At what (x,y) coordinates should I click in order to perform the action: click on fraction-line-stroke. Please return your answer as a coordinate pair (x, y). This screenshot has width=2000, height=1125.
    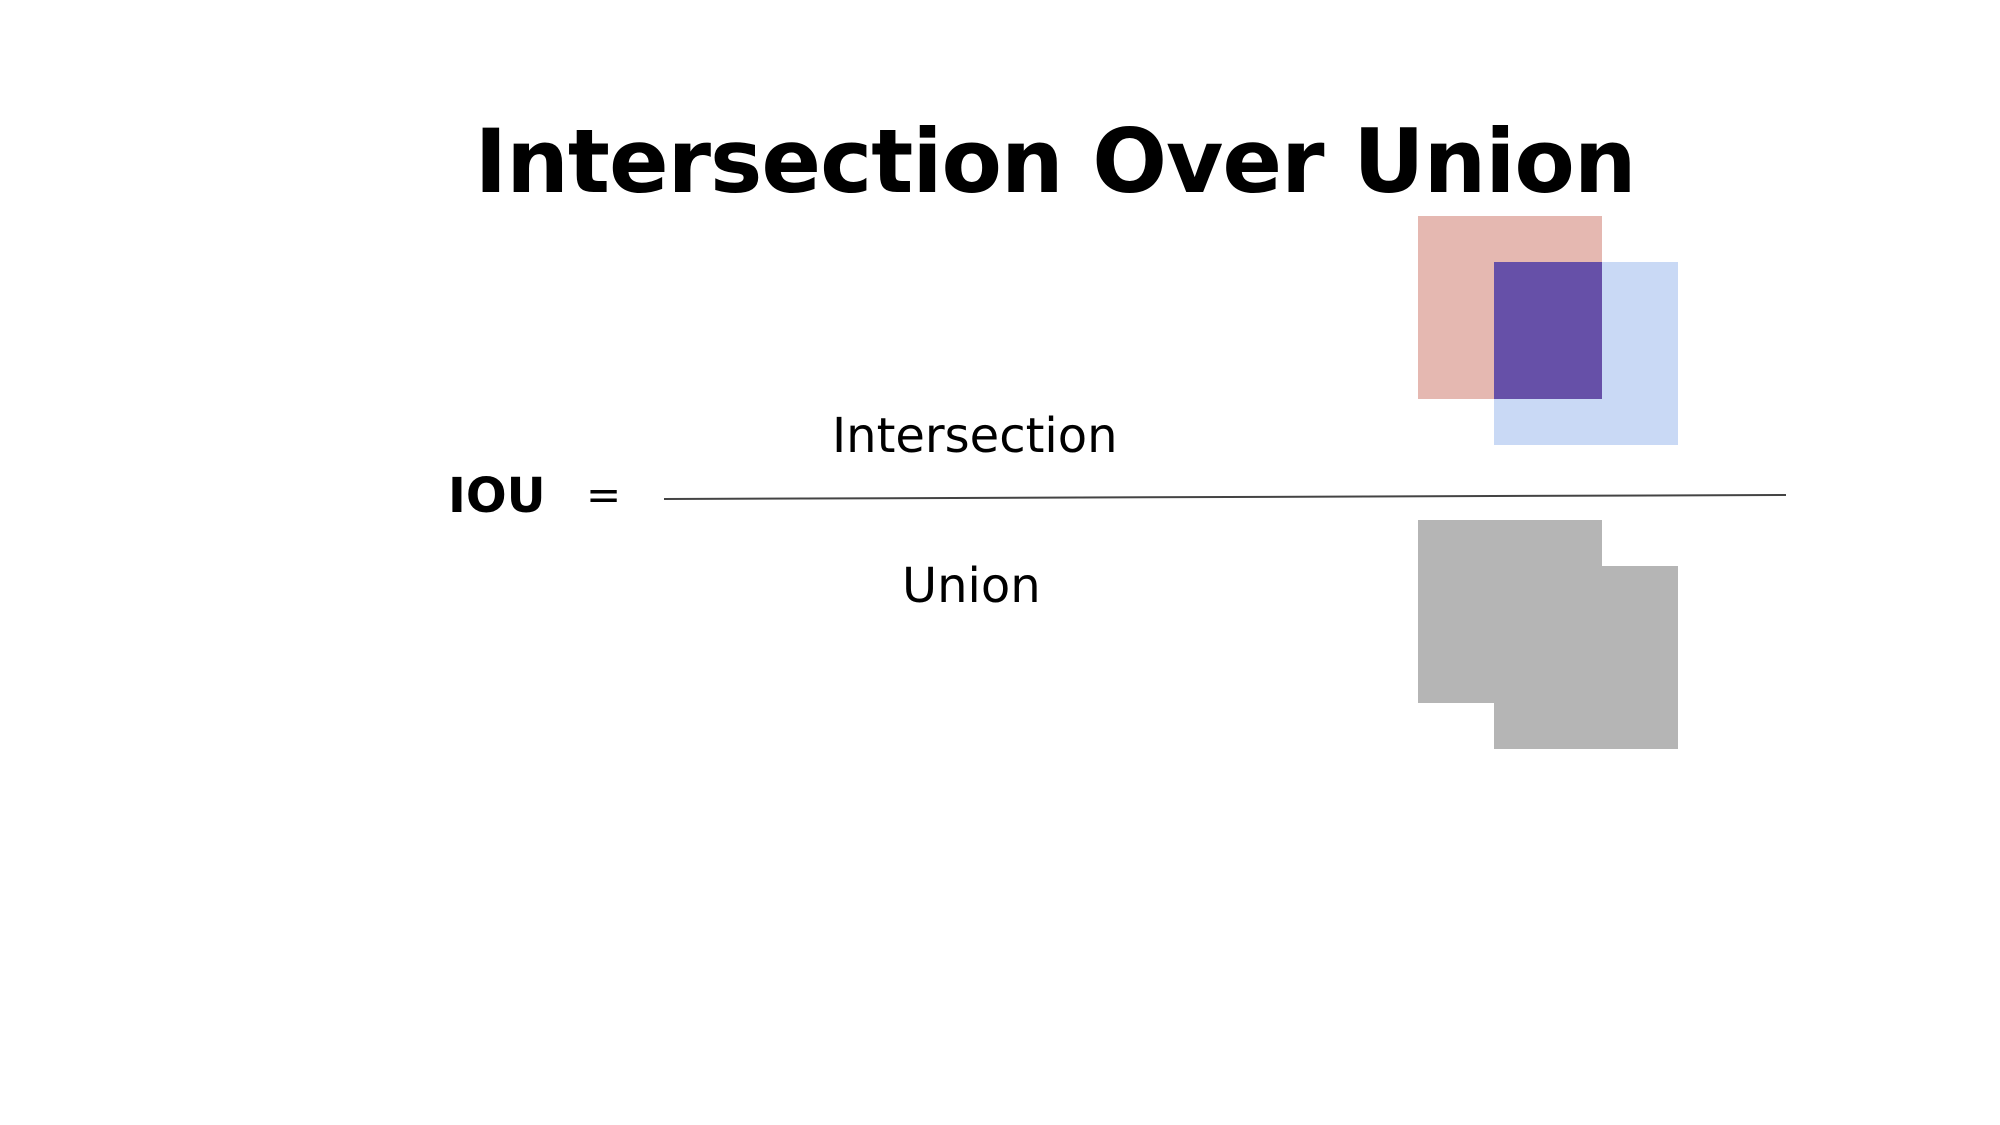
    Looking at the image, I should click on (1225, 497).